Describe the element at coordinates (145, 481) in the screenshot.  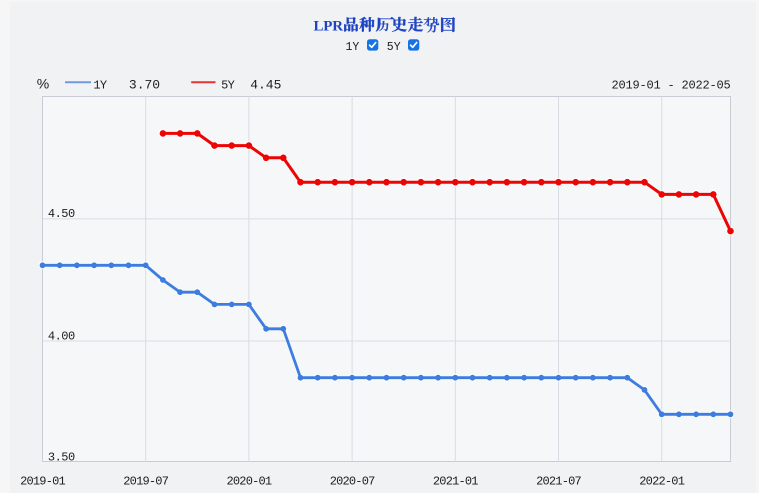
I see `svg-text: 2019-07` at that location.